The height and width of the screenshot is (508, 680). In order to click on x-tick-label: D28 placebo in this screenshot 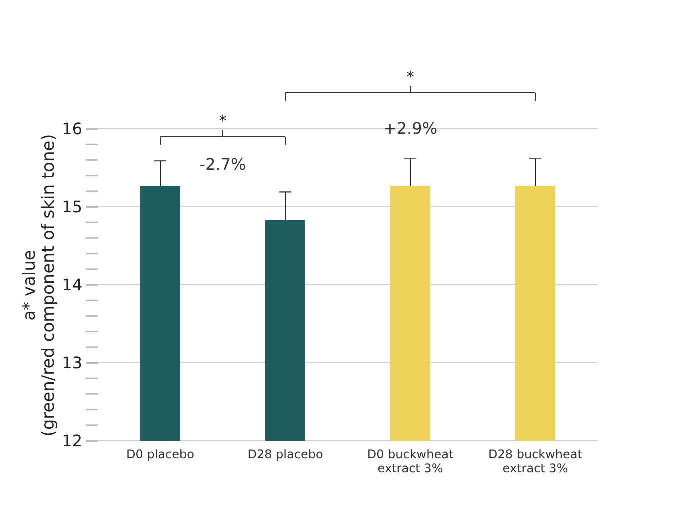, I will do `click(286, 455)`.